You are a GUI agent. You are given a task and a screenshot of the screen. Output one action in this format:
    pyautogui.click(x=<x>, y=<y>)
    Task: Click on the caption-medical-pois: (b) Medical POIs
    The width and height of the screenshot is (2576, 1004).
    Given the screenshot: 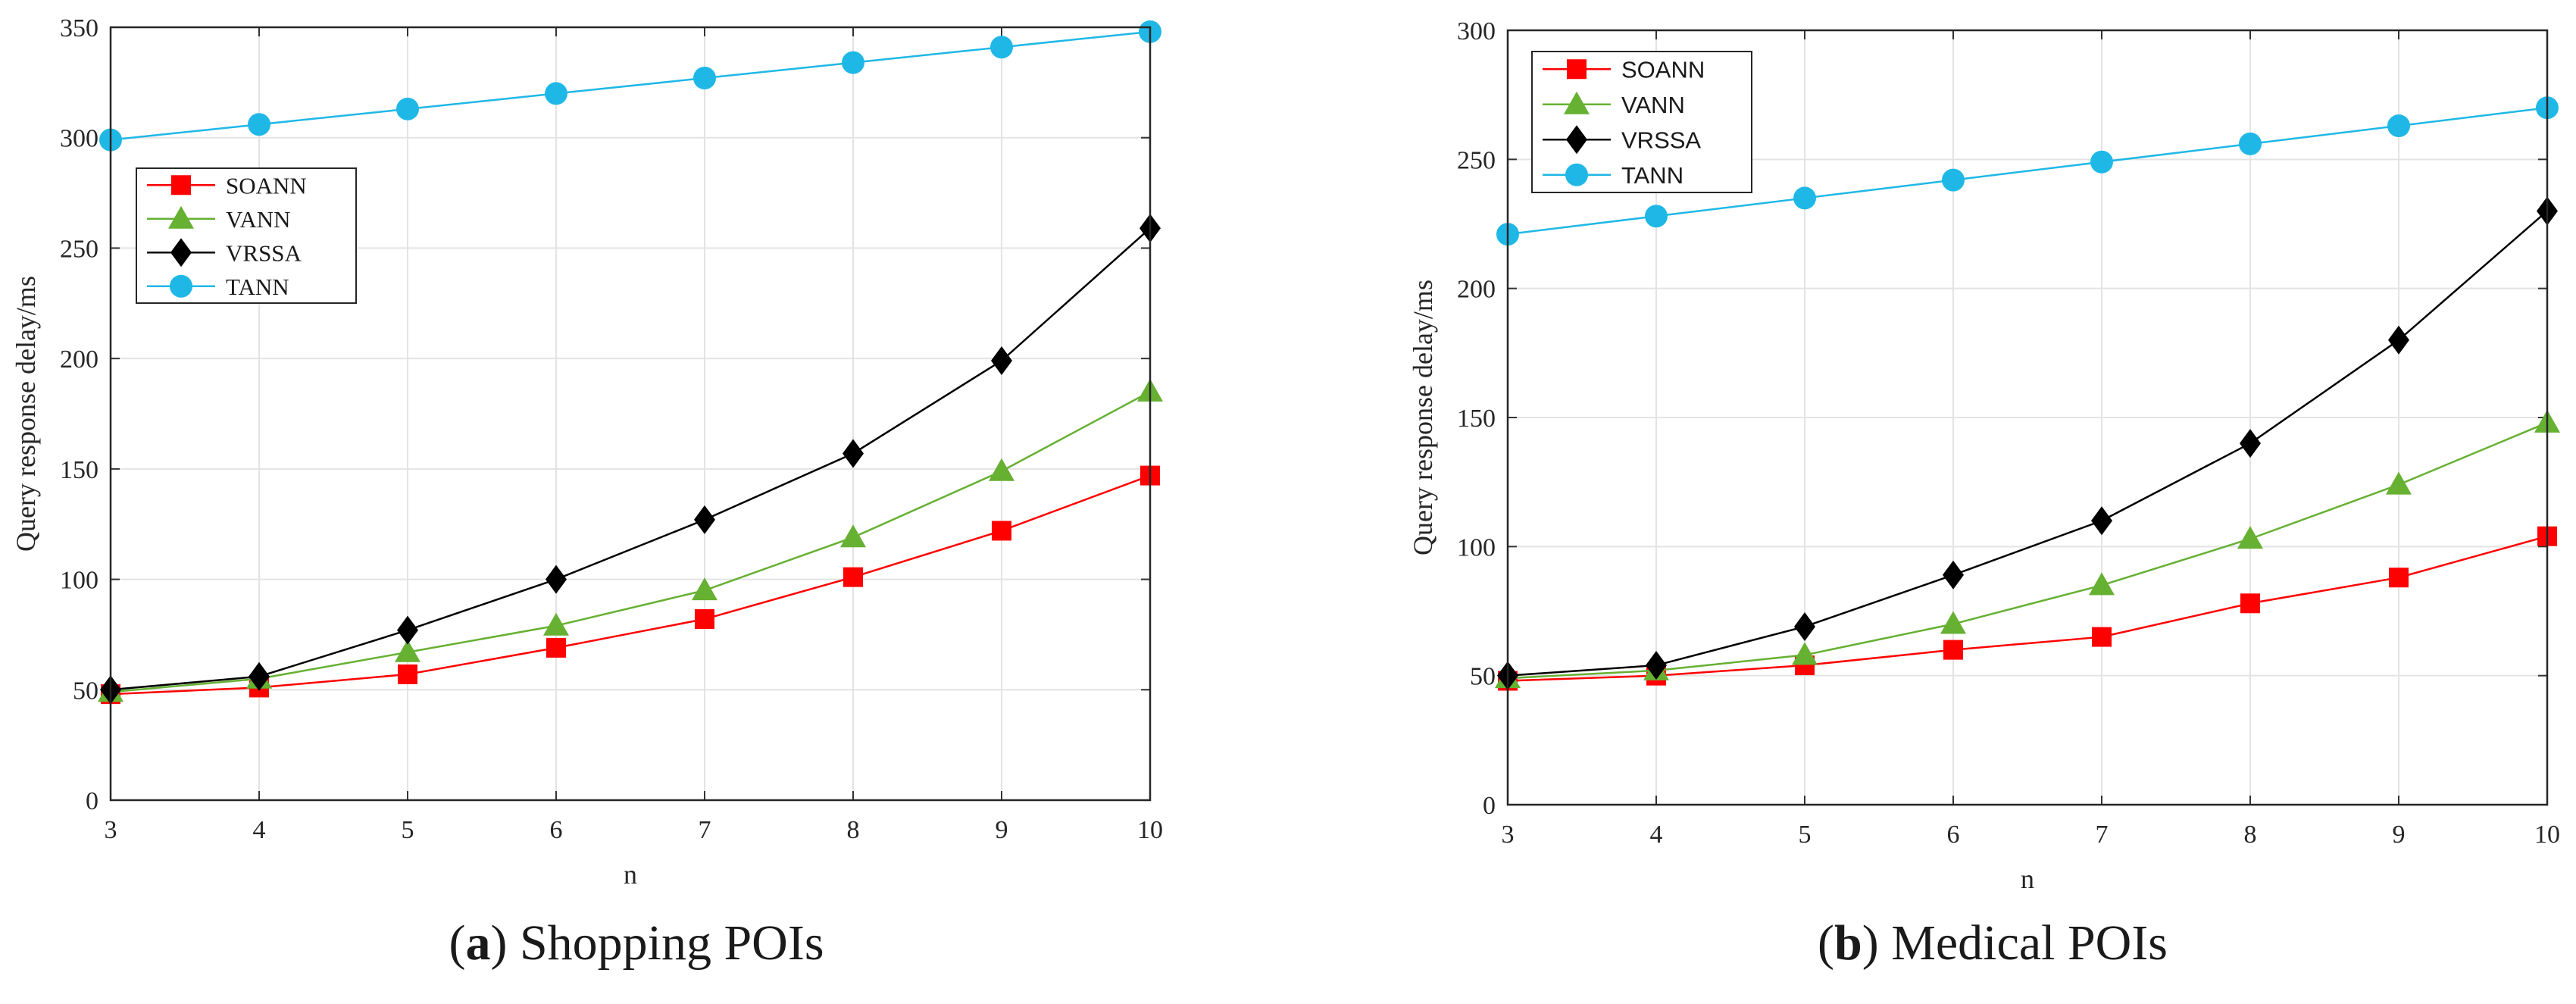 What is the action you would take?
    pyautogui.click(x=1981, y=943)
    